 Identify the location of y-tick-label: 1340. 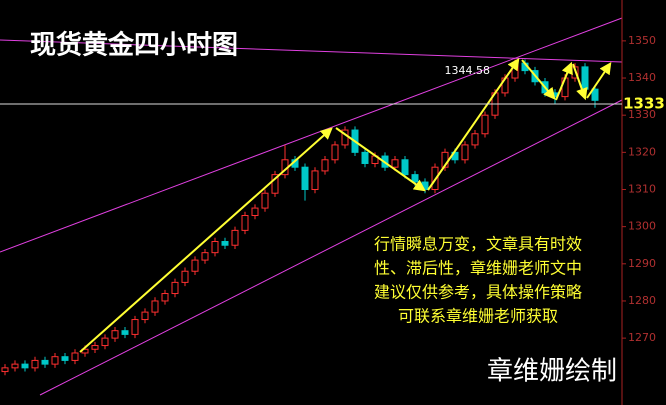
(642, 77).